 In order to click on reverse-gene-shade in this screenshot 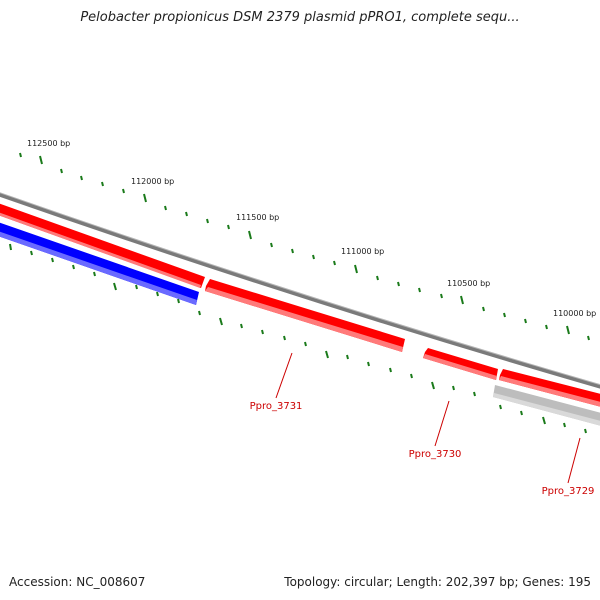, I will do `click(98, 268)`.